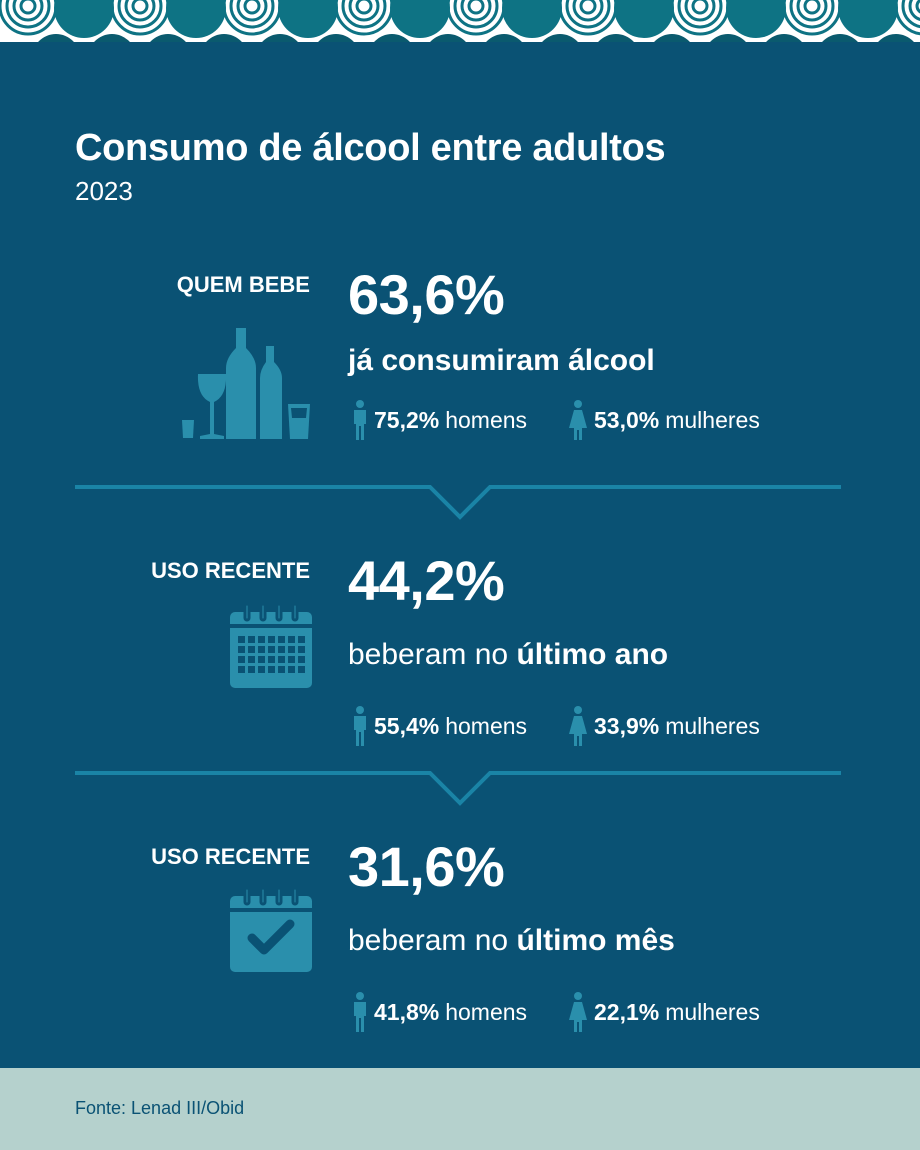  Describe the element at coordinates (407, 1011) in the screenshot. I see `men-percentage: 41,8%` at that location.